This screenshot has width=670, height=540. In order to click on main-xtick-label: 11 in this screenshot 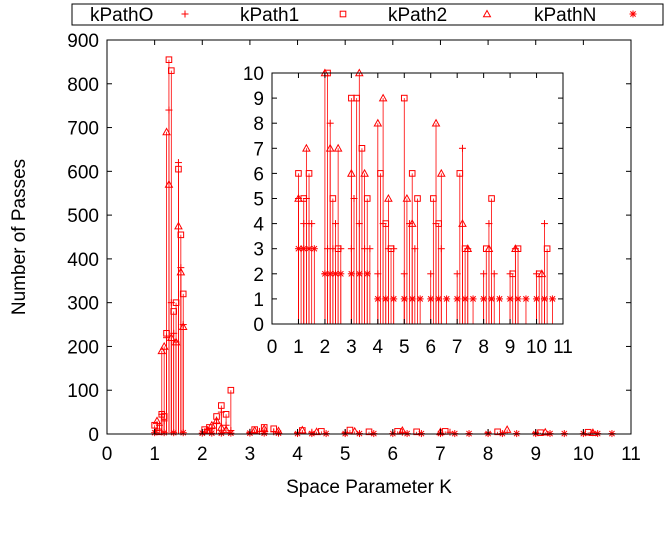, I will do `click(631, 454)`.